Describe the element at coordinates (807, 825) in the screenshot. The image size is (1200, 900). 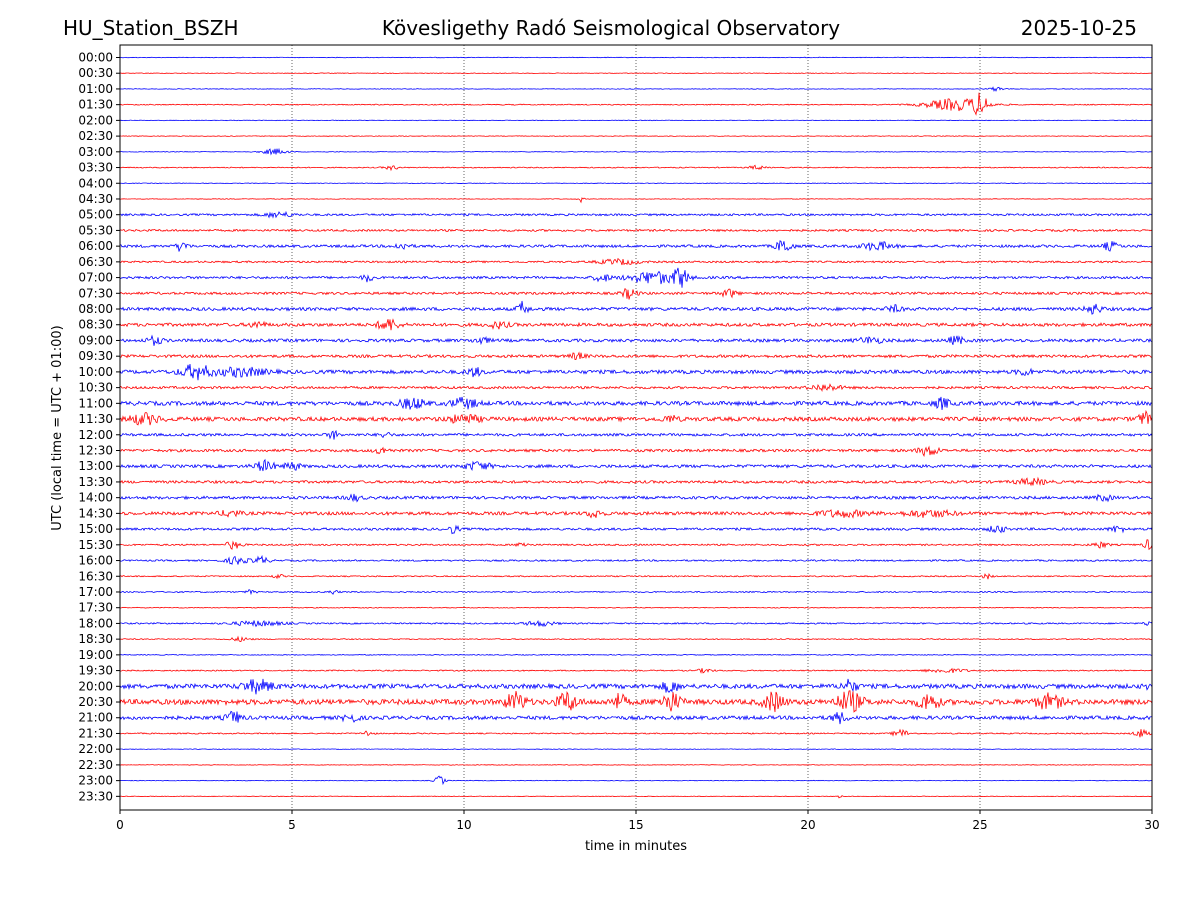
I see `x-tick-label: 20` at that location.